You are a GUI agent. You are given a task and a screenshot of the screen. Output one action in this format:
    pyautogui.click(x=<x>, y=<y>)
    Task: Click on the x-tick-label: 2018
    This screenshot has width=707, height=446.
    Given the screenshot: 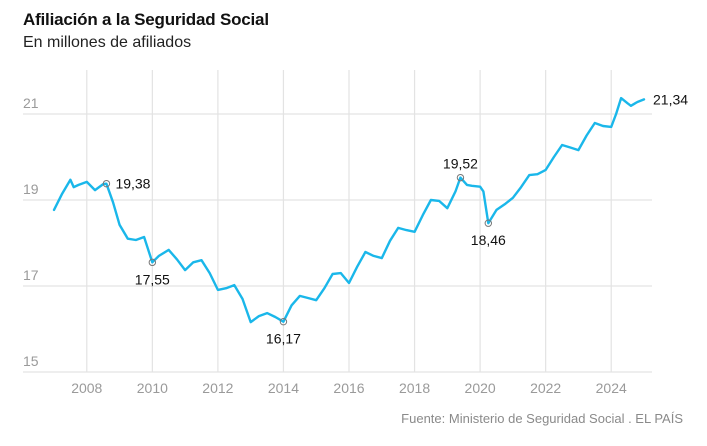 What is the action you would take?
    pyautogui.click(x=414, y=388)
    